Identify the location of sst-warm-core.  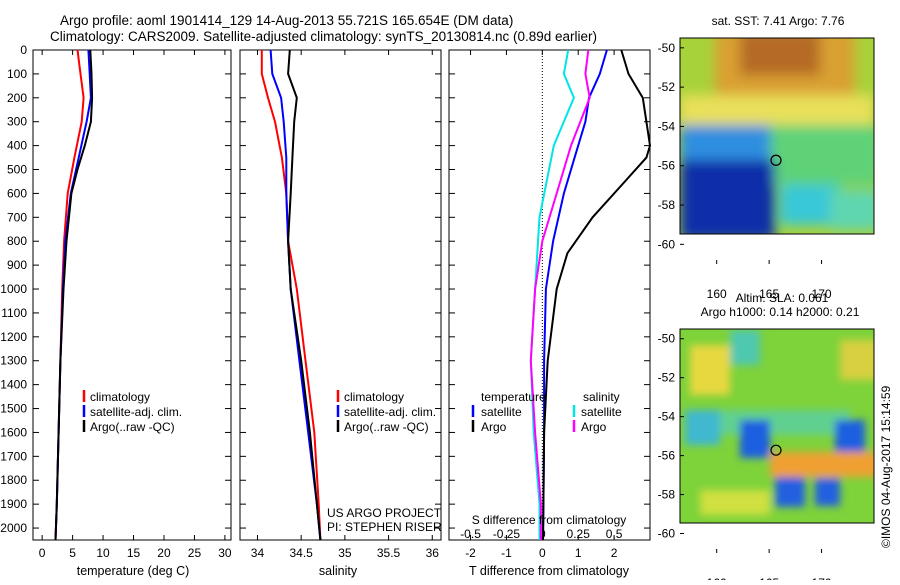
(780, 56).